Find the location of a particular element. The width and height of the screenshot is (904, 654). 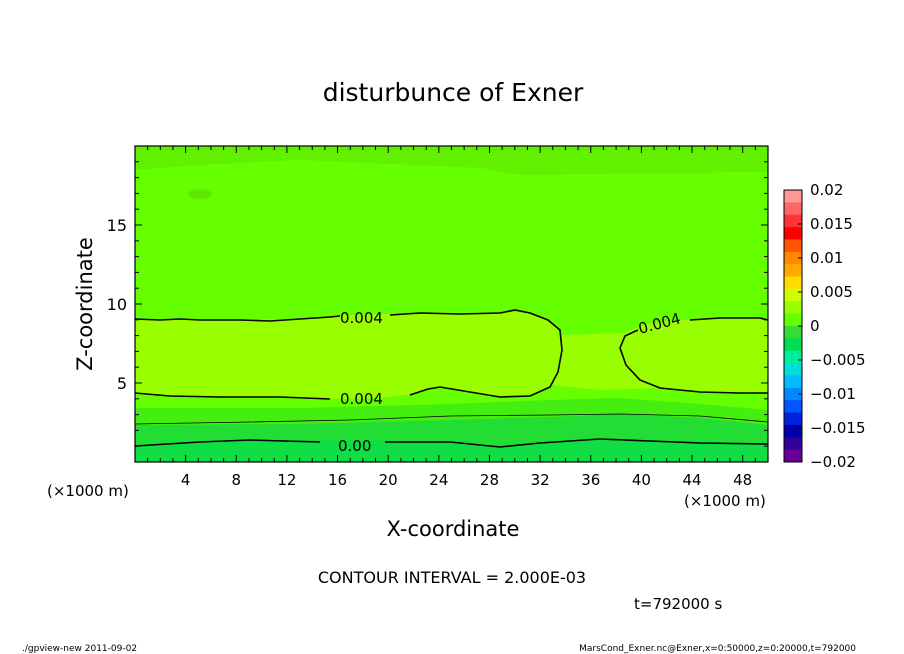

x-tick-label: 24 is located at coordinates (438, 480).